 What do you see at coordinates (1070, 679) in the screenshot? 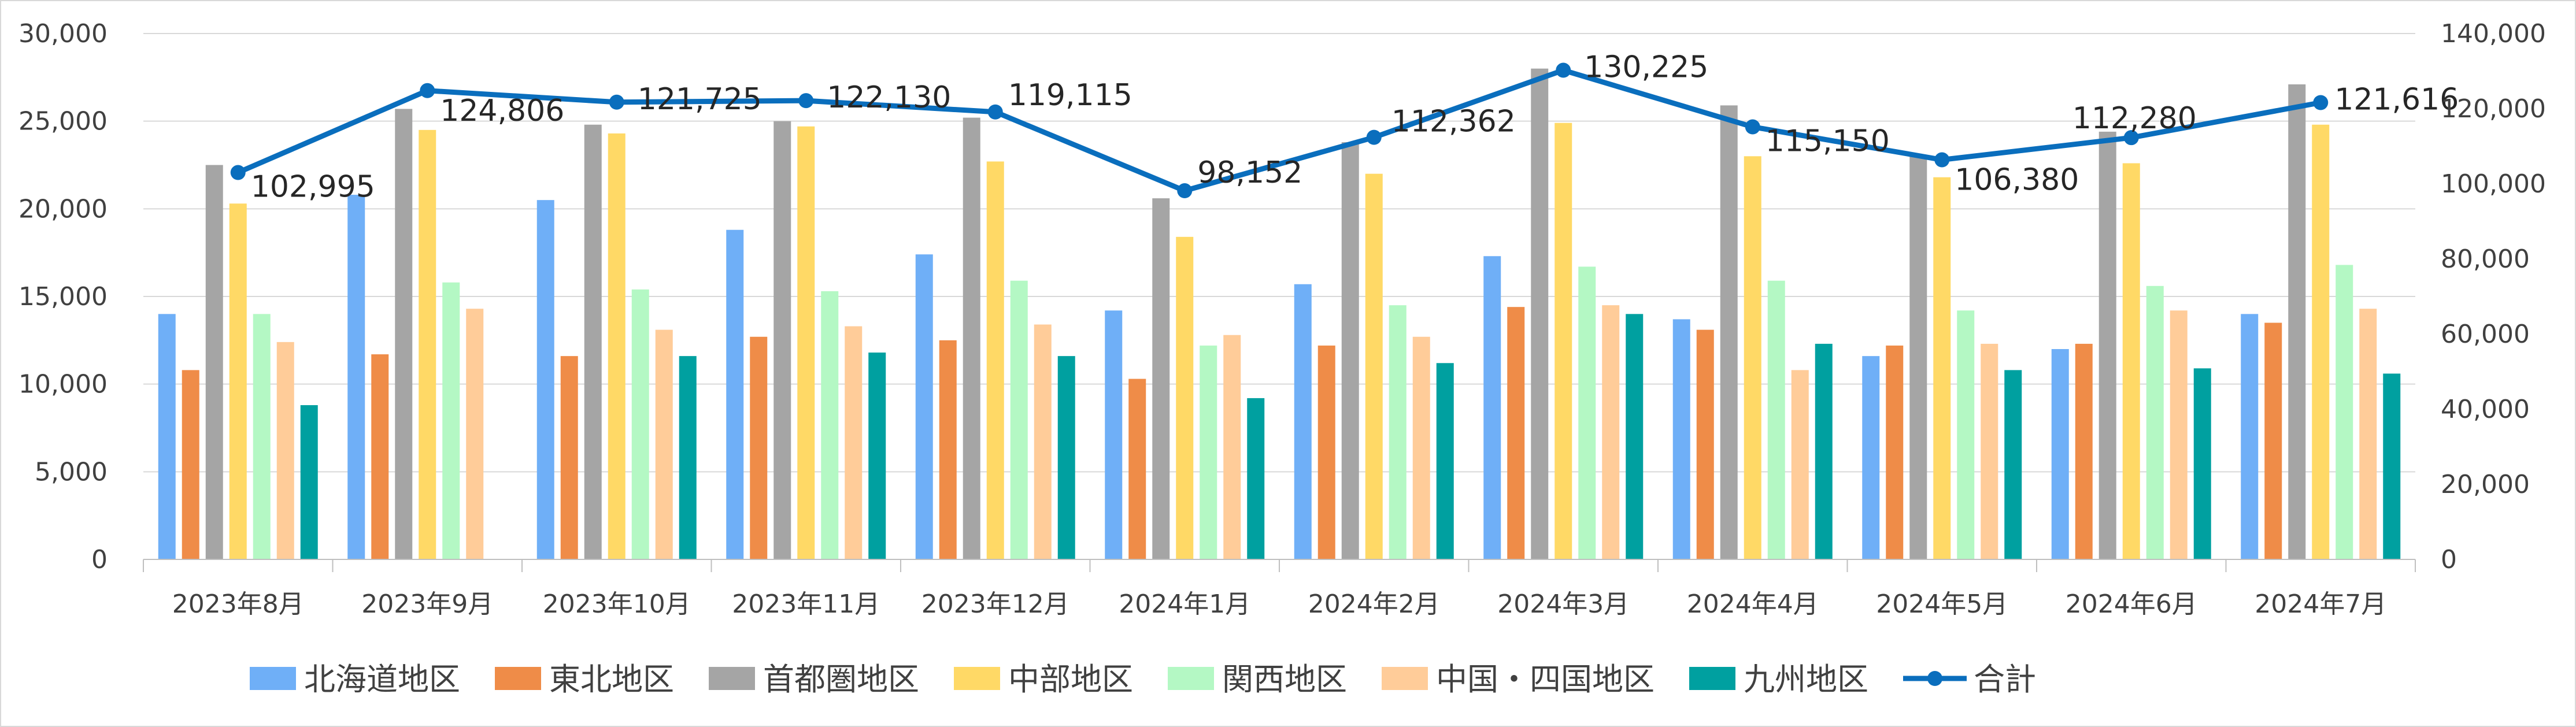
I see `legend-label: 中部地区` at bounding box center [1070, 679].